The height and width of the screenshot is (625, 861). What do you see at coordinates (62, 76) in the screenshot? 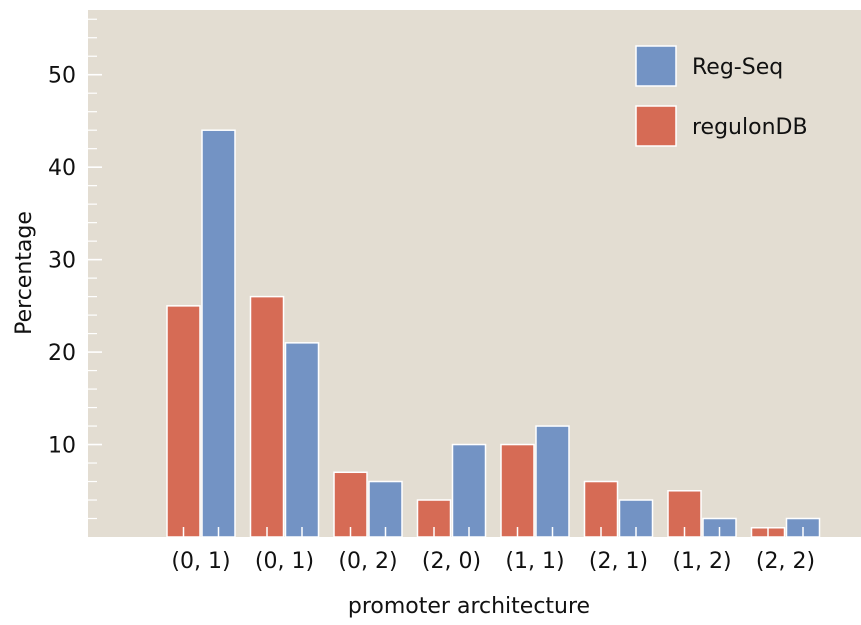
I see `y-tick-label: 50` at bounding box center [62, 76].